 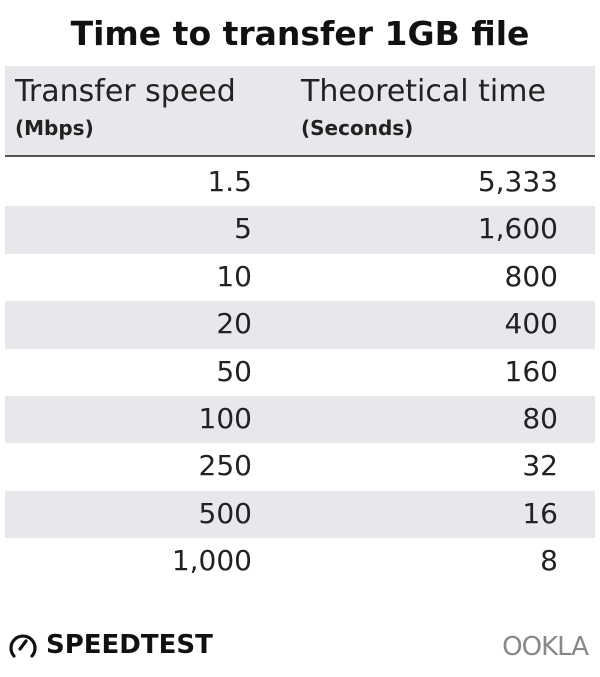 What do you see at coordinates (531, 276) in the screenshot?
I see `time-cell: 800` at bounding box center [531, 276].